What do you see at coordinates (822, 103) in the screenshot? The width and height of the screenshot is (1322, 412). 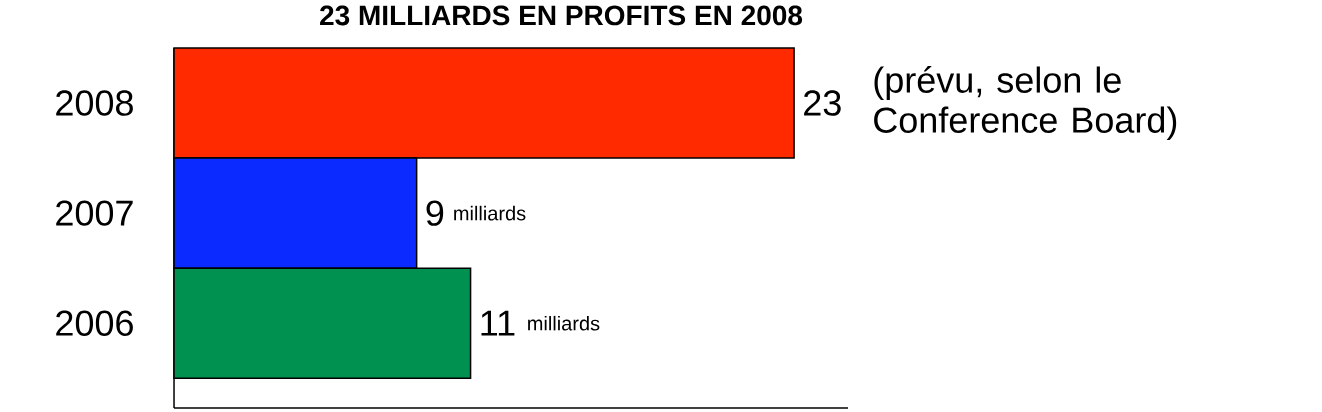 I see `data-label: 23` at bounding box center [822, 103].